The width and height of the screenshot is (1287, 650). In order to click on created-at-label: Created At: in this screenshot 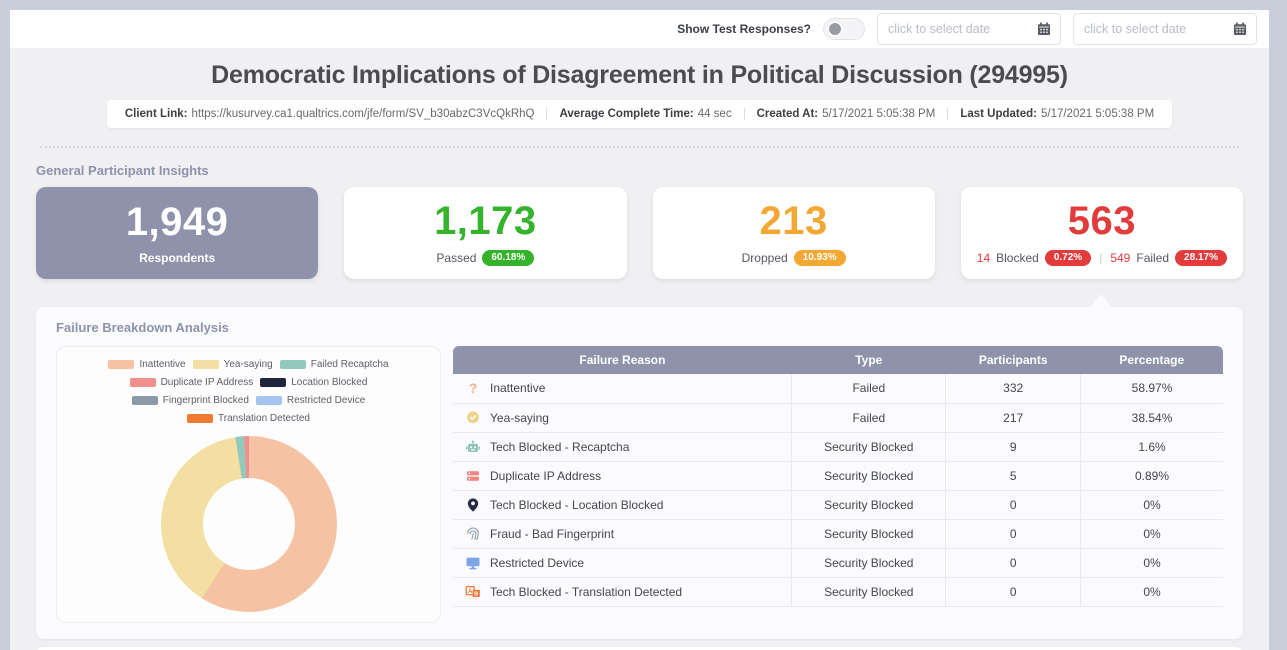, I will do `click(787, 114)`.